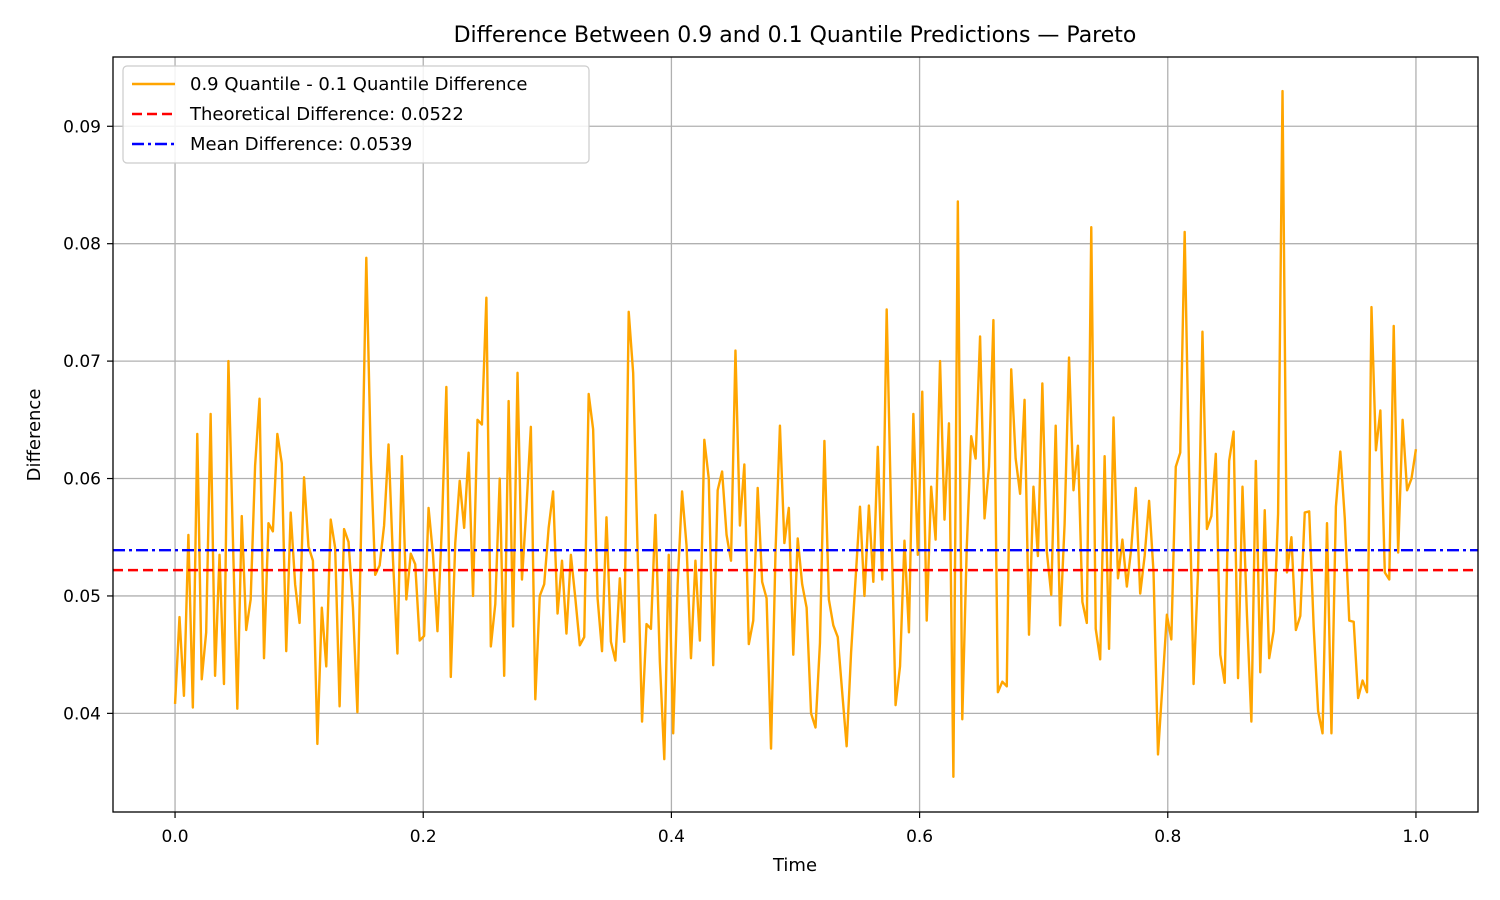 The width and height of the screenshot is (1500, 900). I want to click on y-tick-label: 0.07, so click(82, 362).